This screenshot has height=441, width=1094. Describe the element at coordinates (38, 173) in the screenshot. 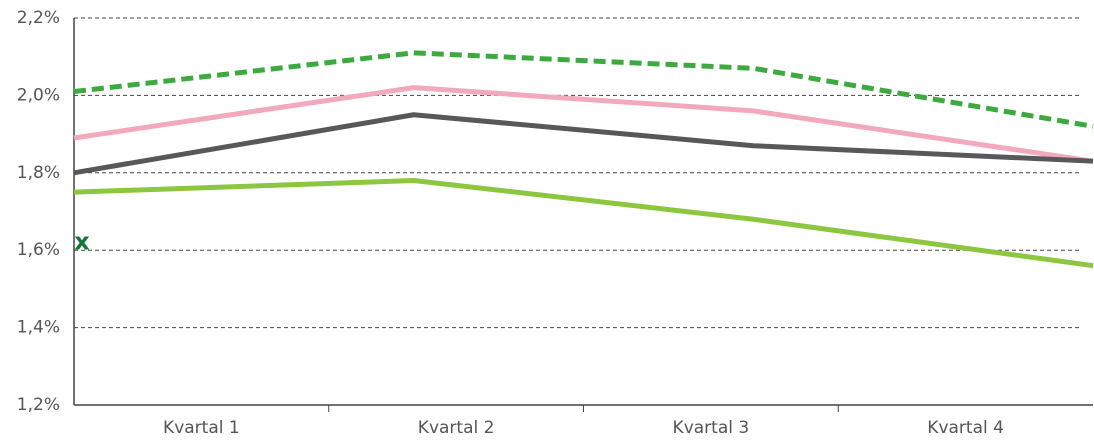

I see `y-tick-label: 1,8%` at that location.